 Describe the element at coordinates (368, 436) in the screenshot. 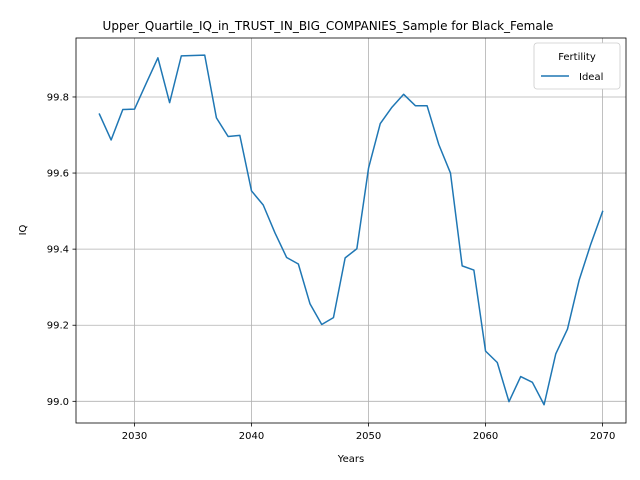

I see `x-tick-label: 2050` at that location.